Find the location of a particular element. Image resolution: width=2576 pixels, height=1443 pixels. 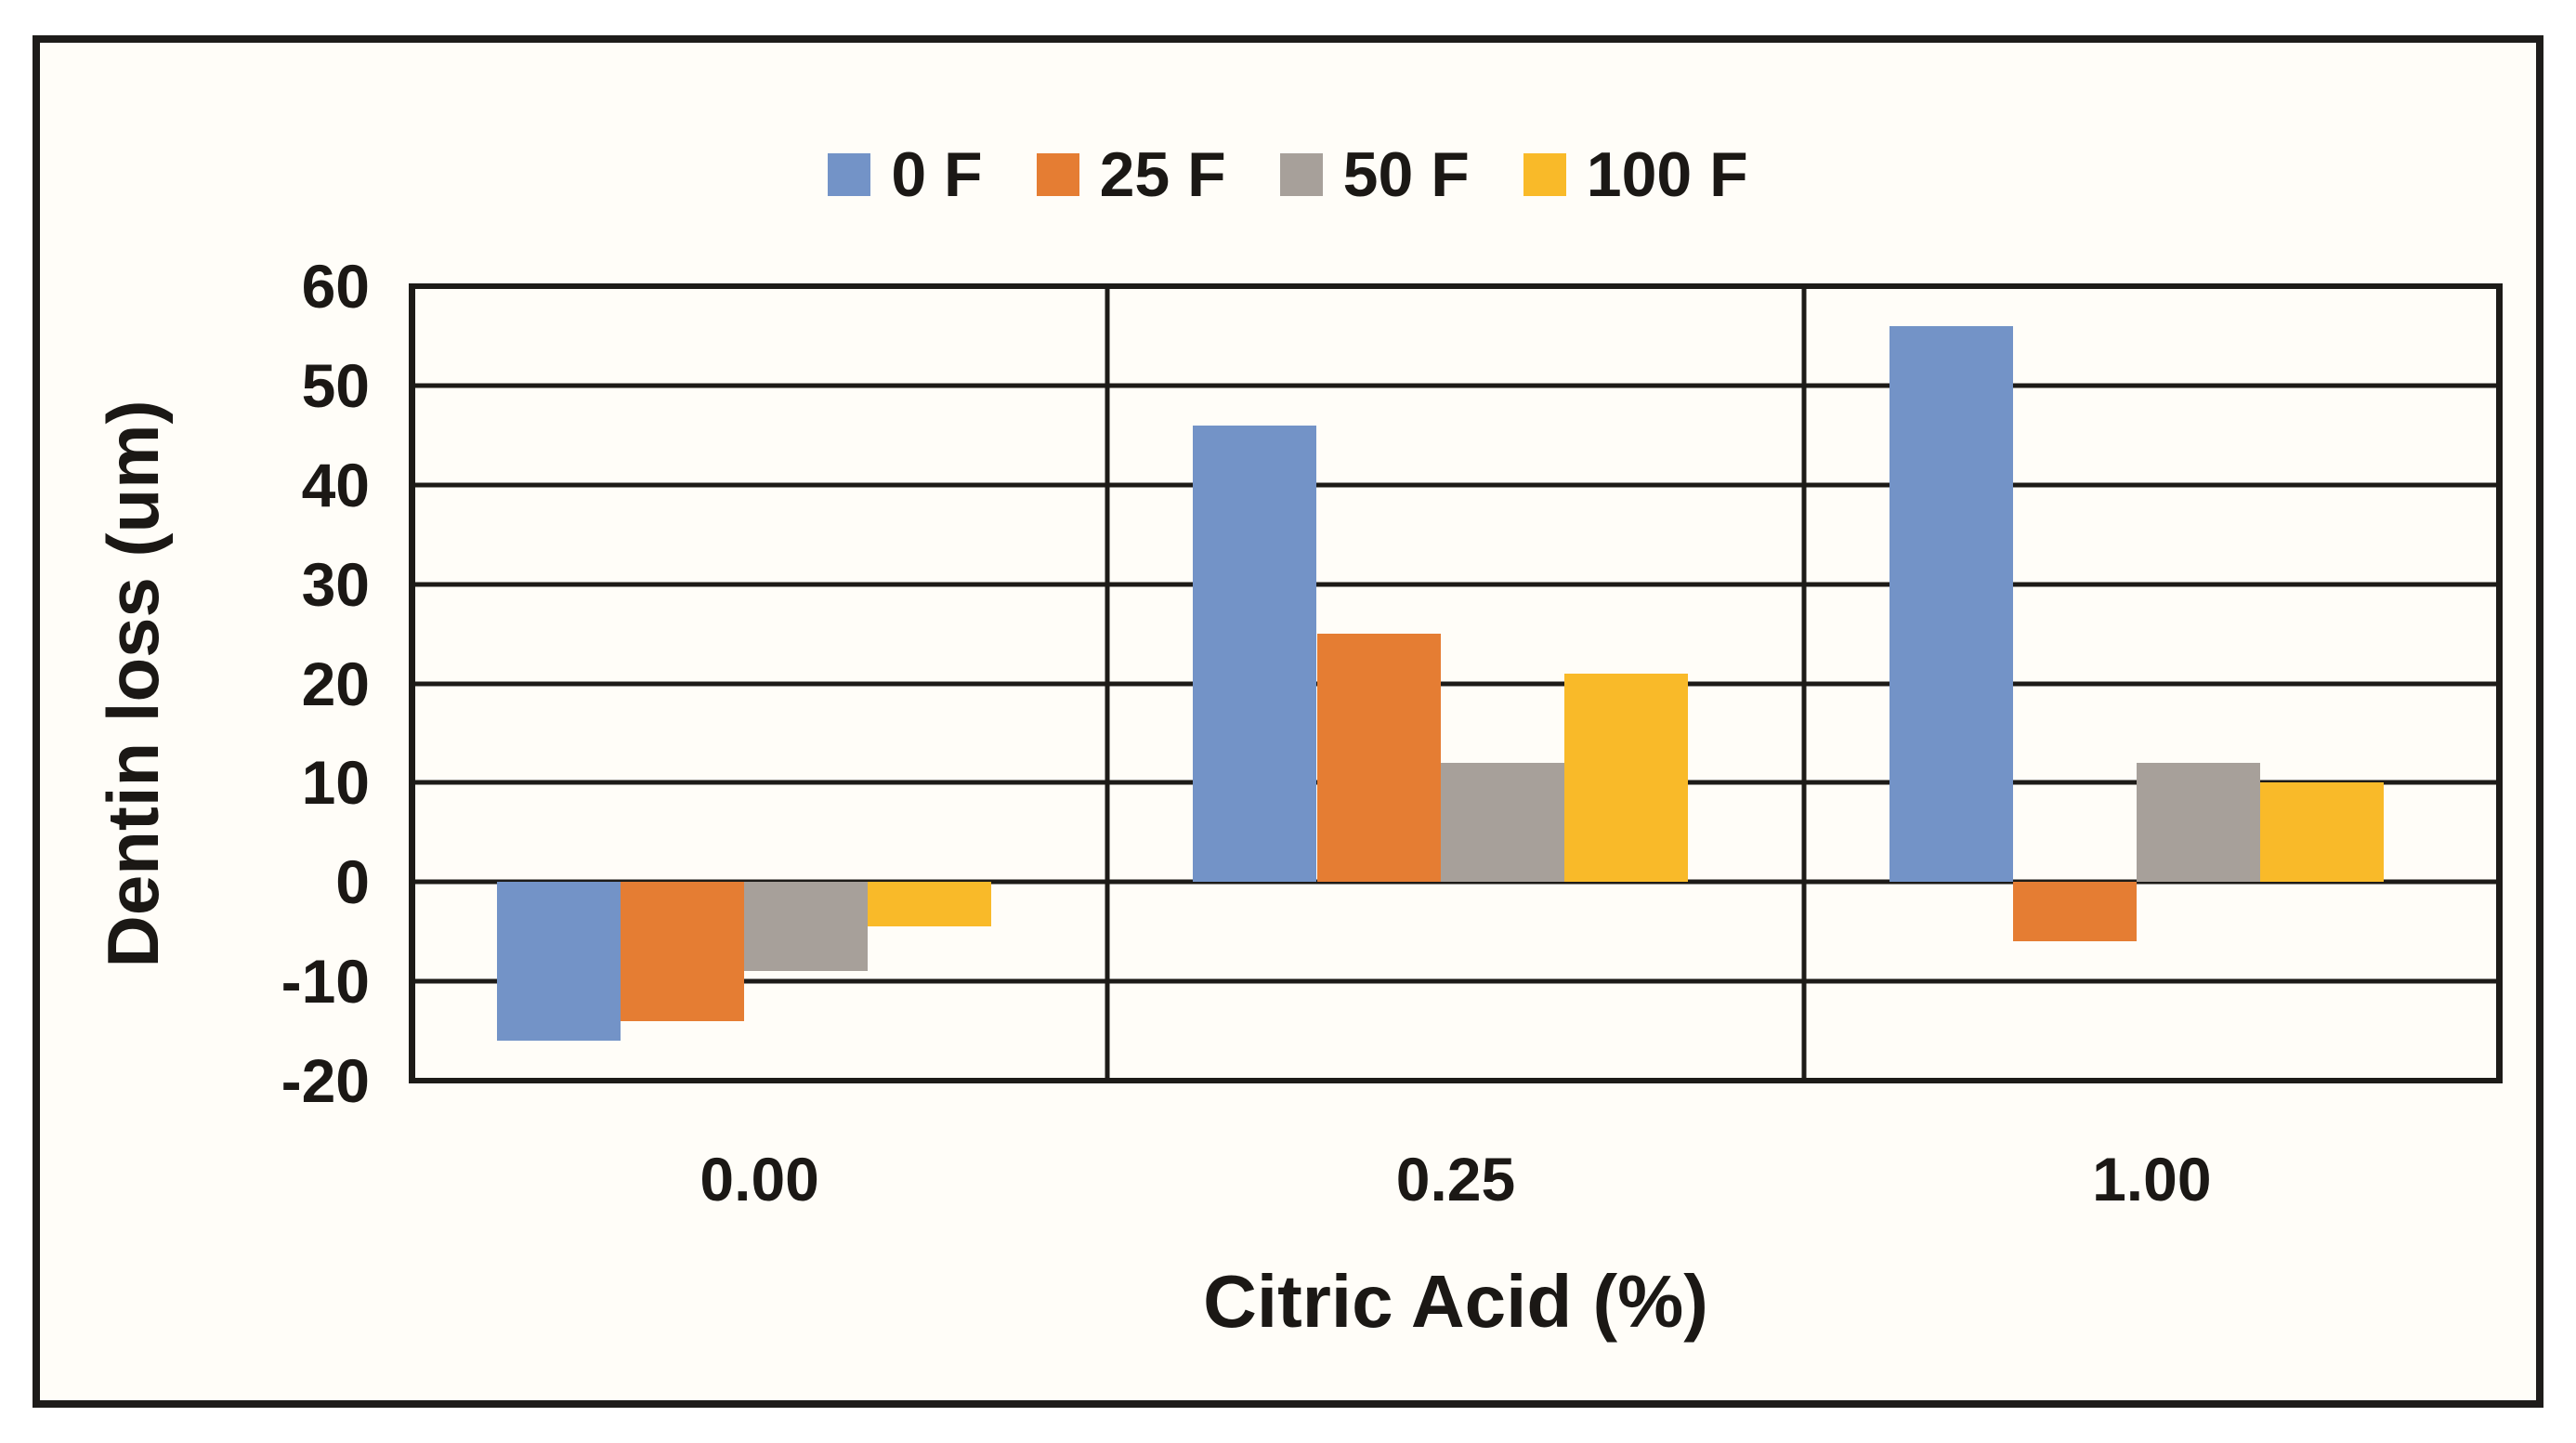

y-axis-ticks: 60 50 40 30 20 10 0 -10 -20 is located at coordinates (205, 683).